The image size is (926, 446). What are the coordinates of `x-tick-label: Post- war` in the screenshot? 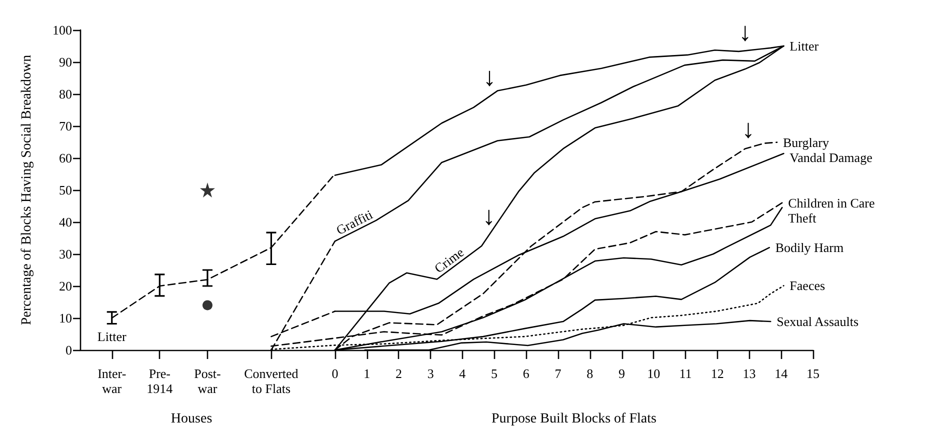 It's located at (207, 381).